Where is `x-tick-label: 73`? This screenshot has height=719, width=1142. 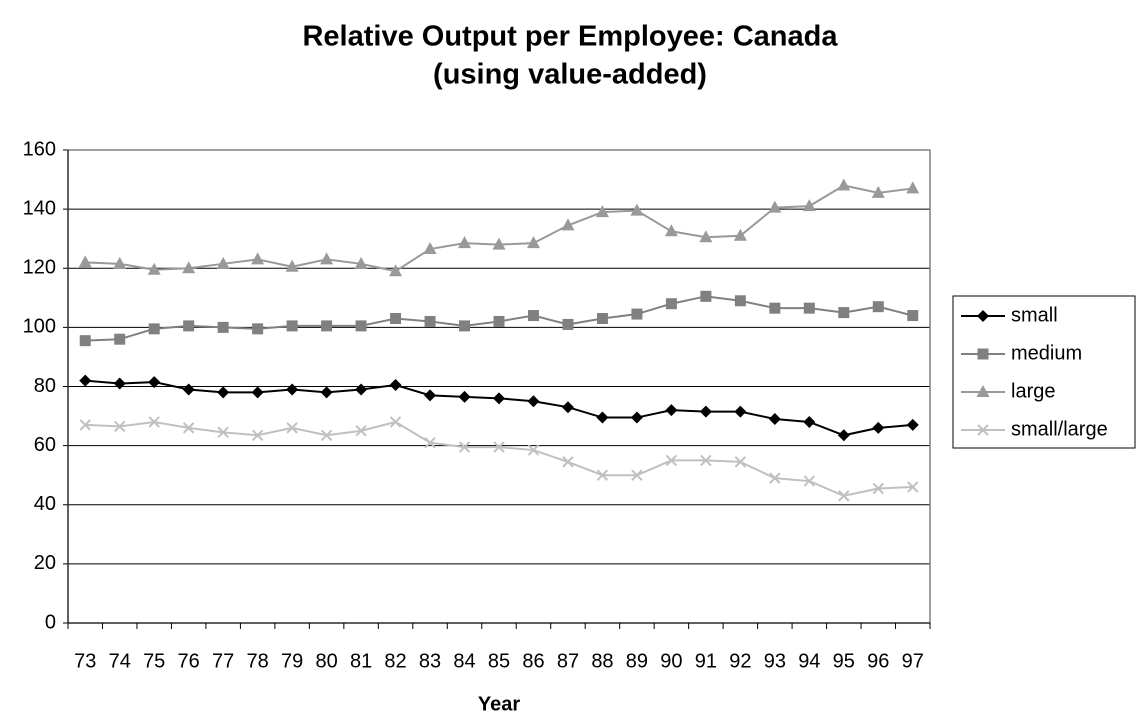
x-tick-label: 73 is located at coordinates (85, 661).